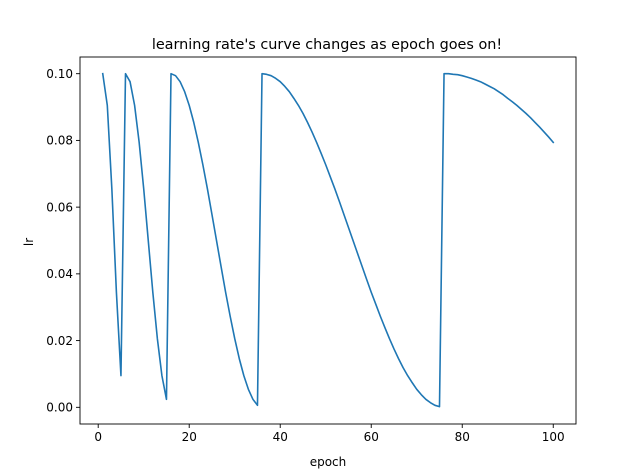 Image resolution: width=640 pixels, height=476 pixels. I want to click on x-tick-label: 100, so click(553, 437).